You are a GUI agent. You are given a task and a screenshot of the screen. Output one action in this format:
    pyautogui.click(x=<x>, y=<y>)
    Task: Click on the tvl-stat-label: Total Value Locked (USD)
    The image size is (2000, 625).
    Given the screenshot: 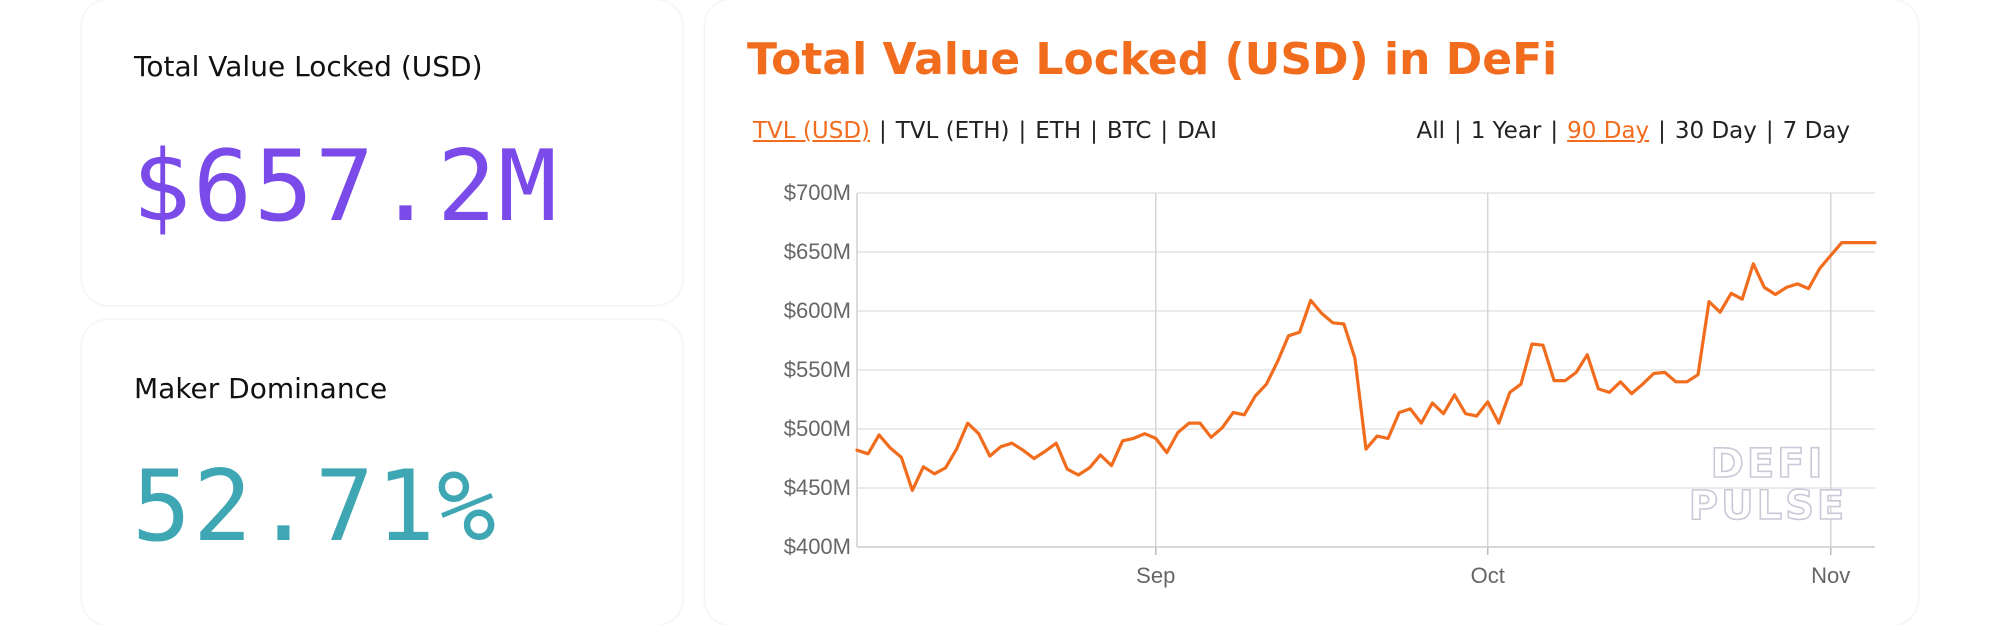 What is the action you would take?
    pyautogui.click(x=308, y=66)
    